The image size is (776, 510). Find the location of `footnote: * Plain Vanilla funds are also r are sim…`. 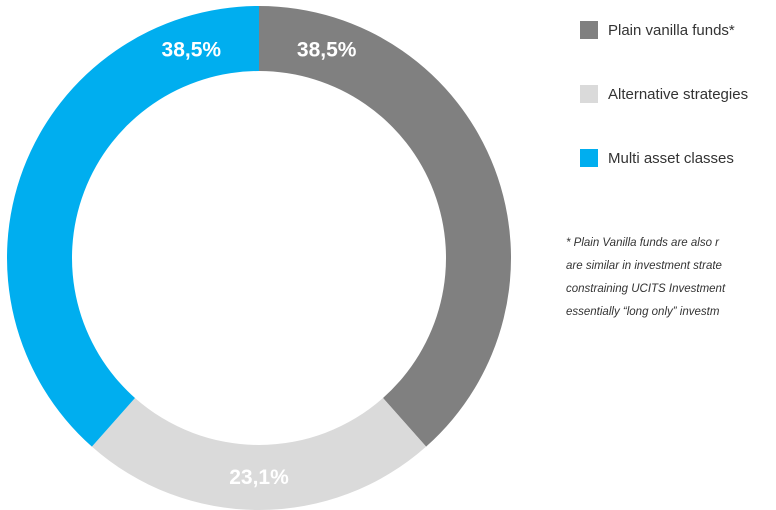

footnote: * Plain Vanilla funds are also r are sim… is located at coordinates (671, 278).